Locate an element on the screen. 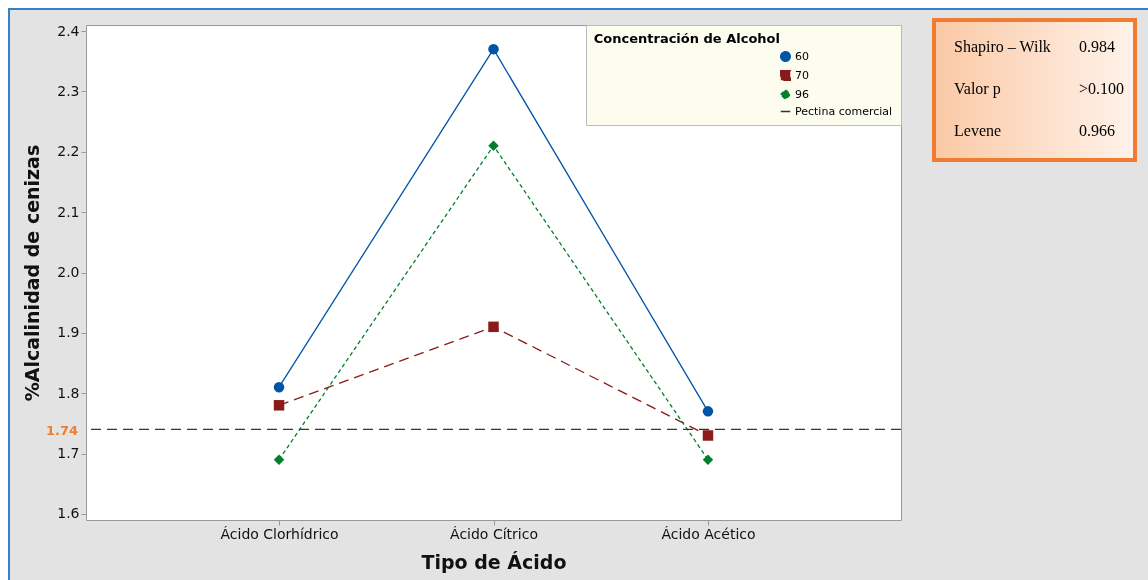 The image size is (1148, 580). legend-label: 70 is located at coordinates (802, 75).